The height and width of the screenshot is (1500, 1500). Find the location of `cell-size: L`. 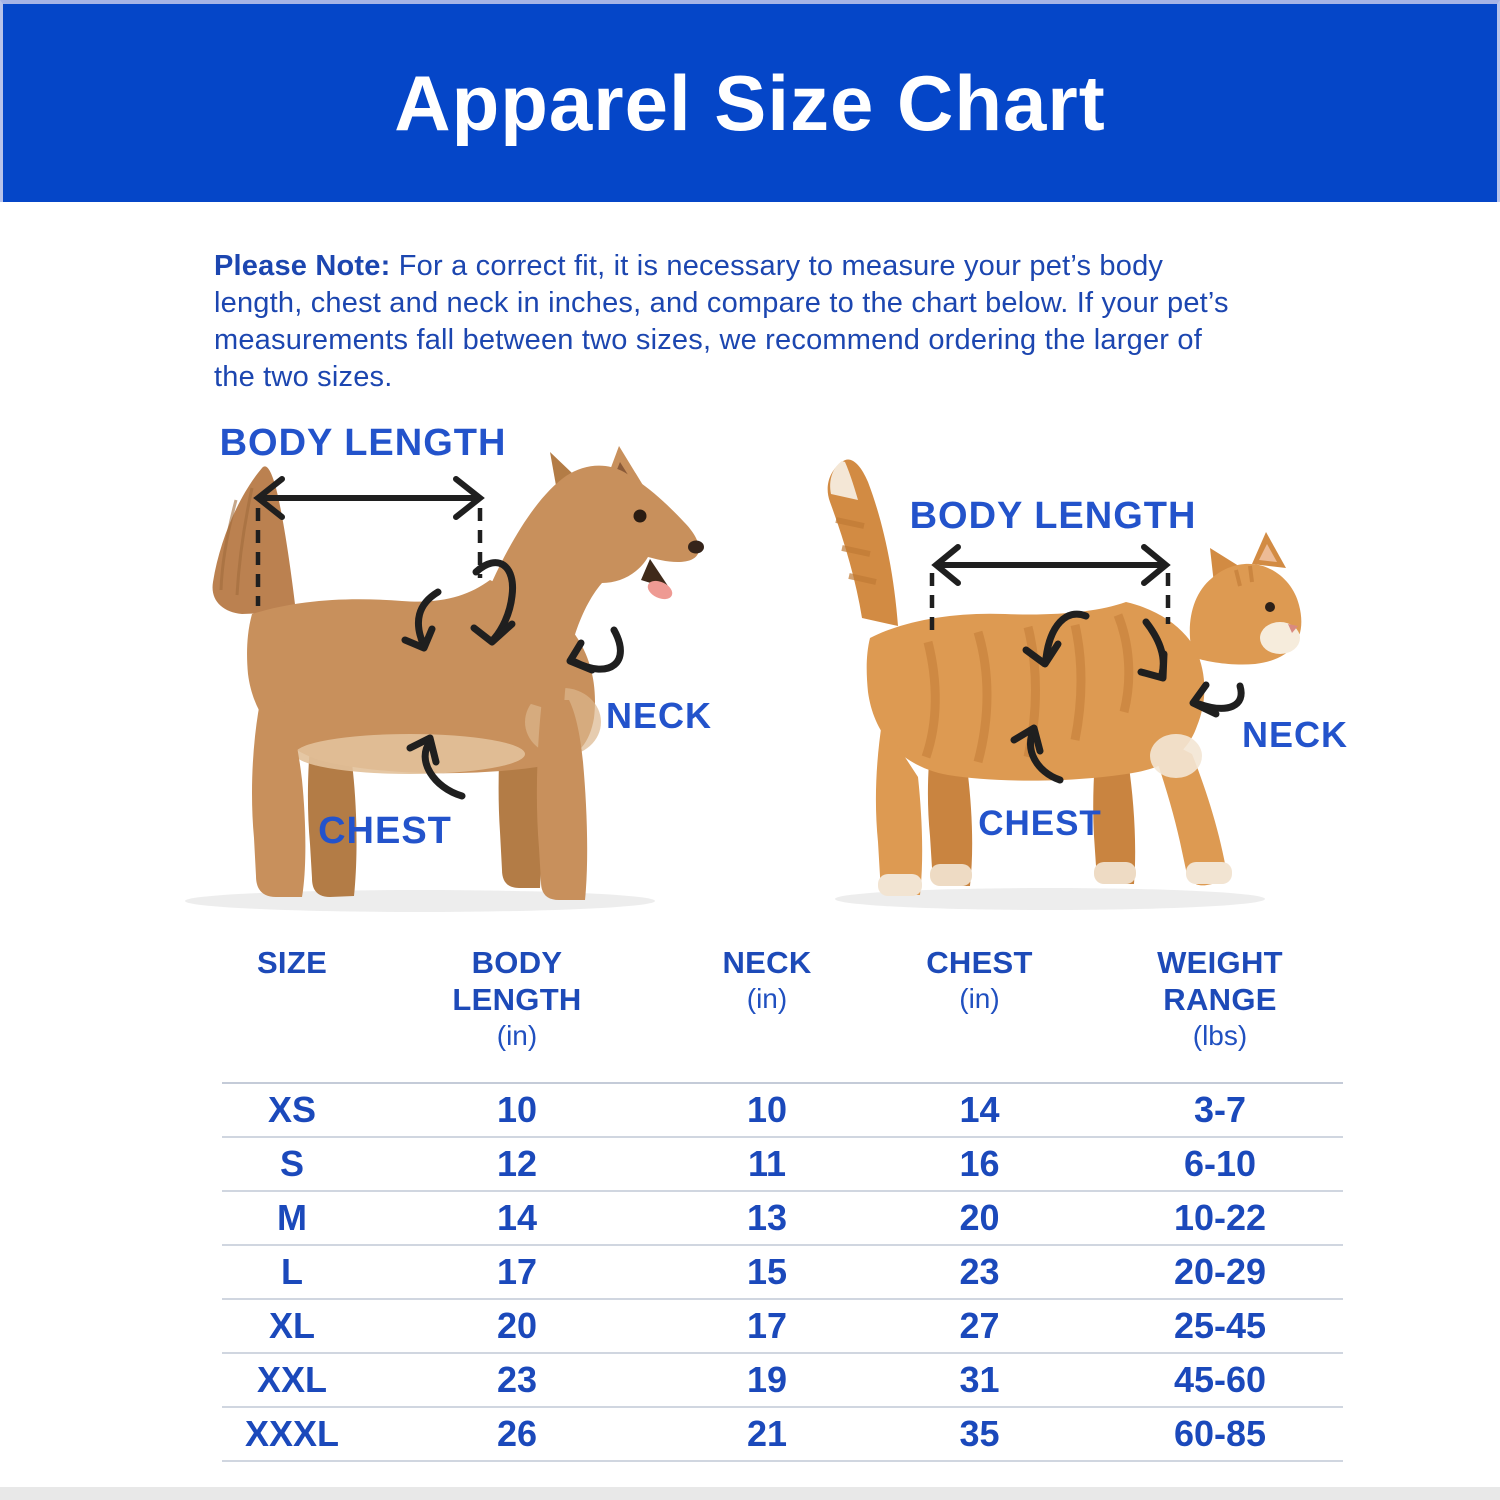

cell-size: L is located at coordinates (292, 1271).